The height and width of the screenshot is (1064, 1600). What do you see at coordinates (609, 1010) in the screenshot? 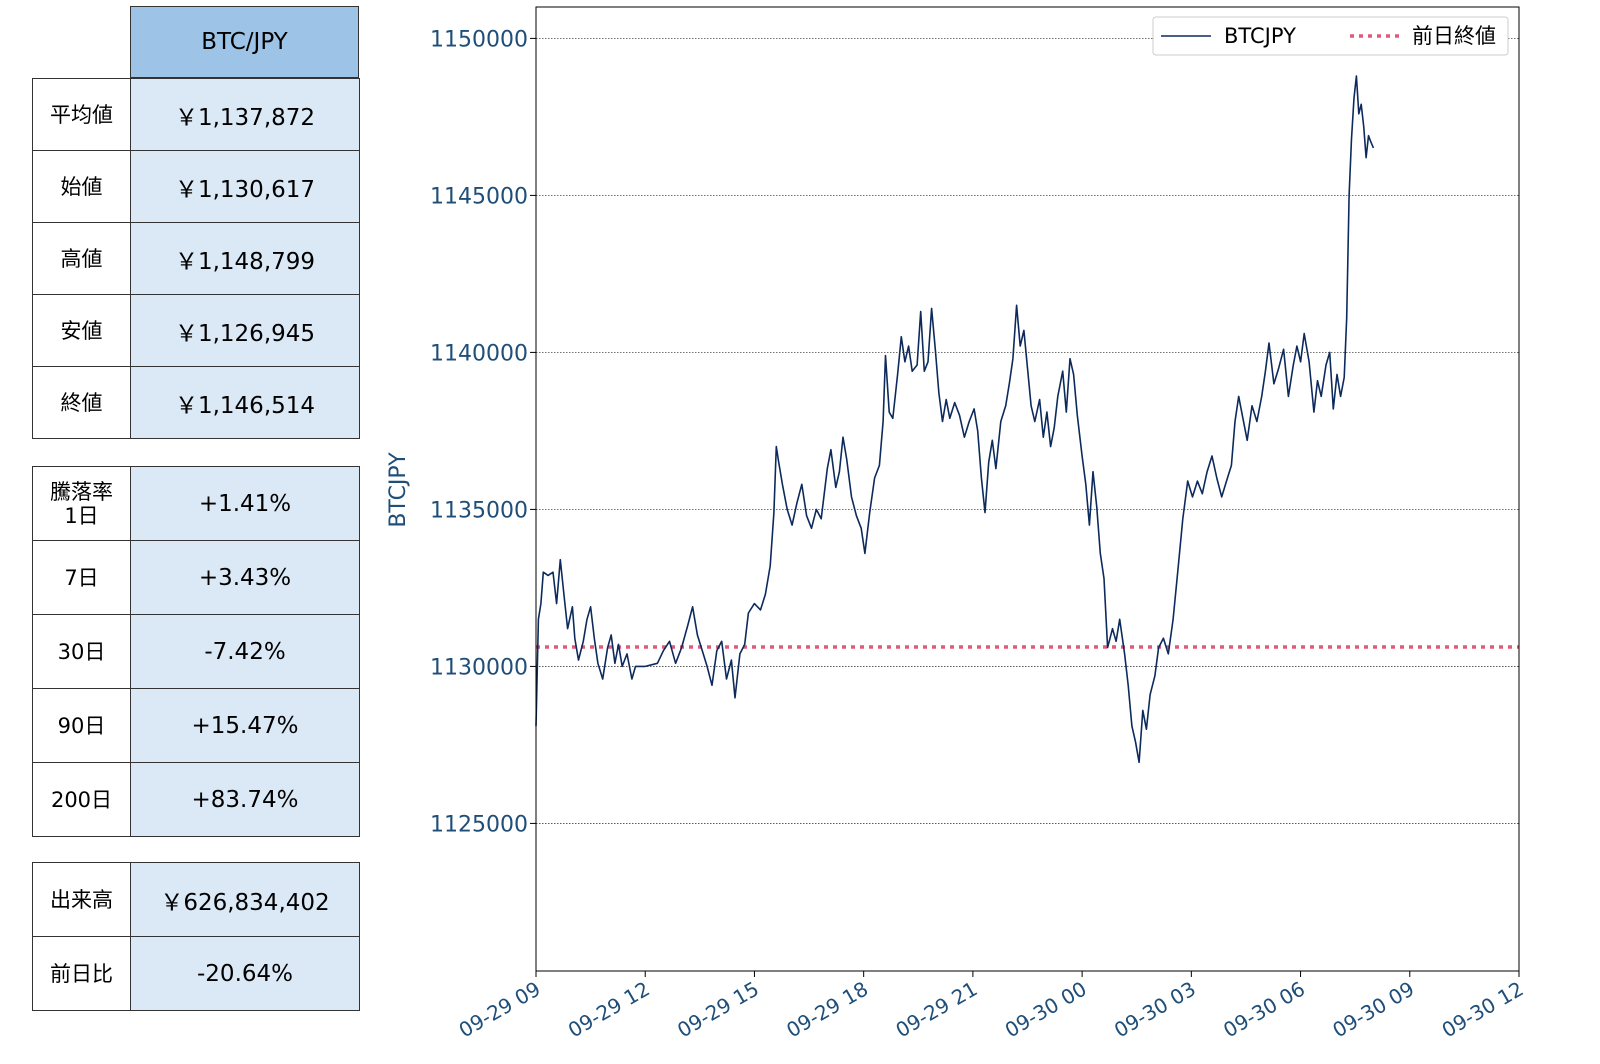
I see `x-tick-label: 09-29 12` at bounding box center [609, 1010].